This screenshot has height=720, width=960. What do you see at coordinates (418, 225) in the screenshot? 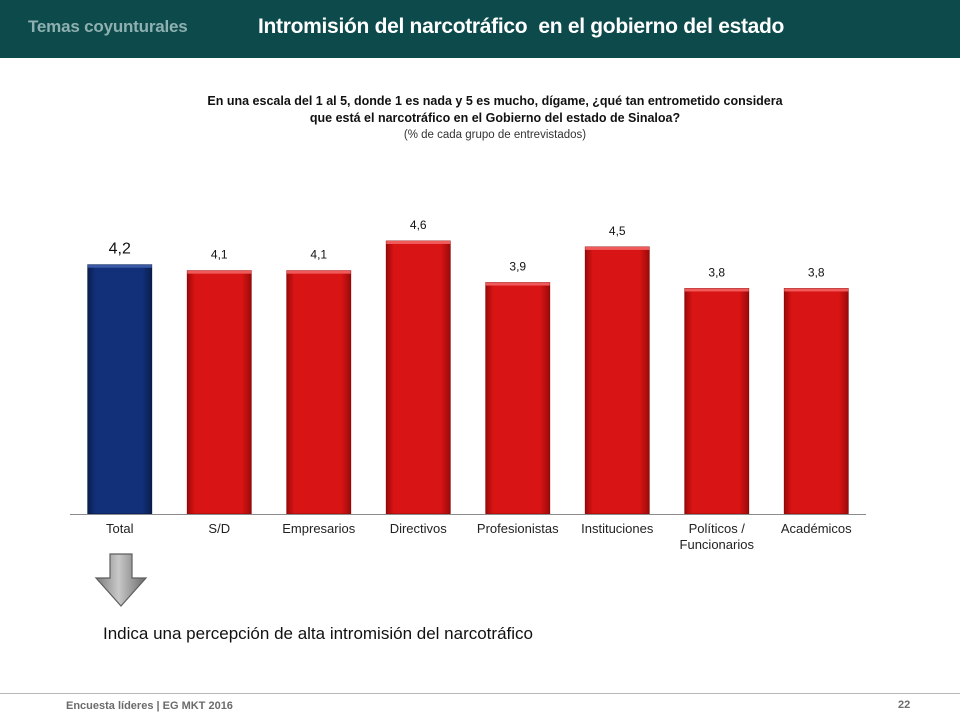
I see `value-label-3: 4,6` at bounding box center [418, 225].